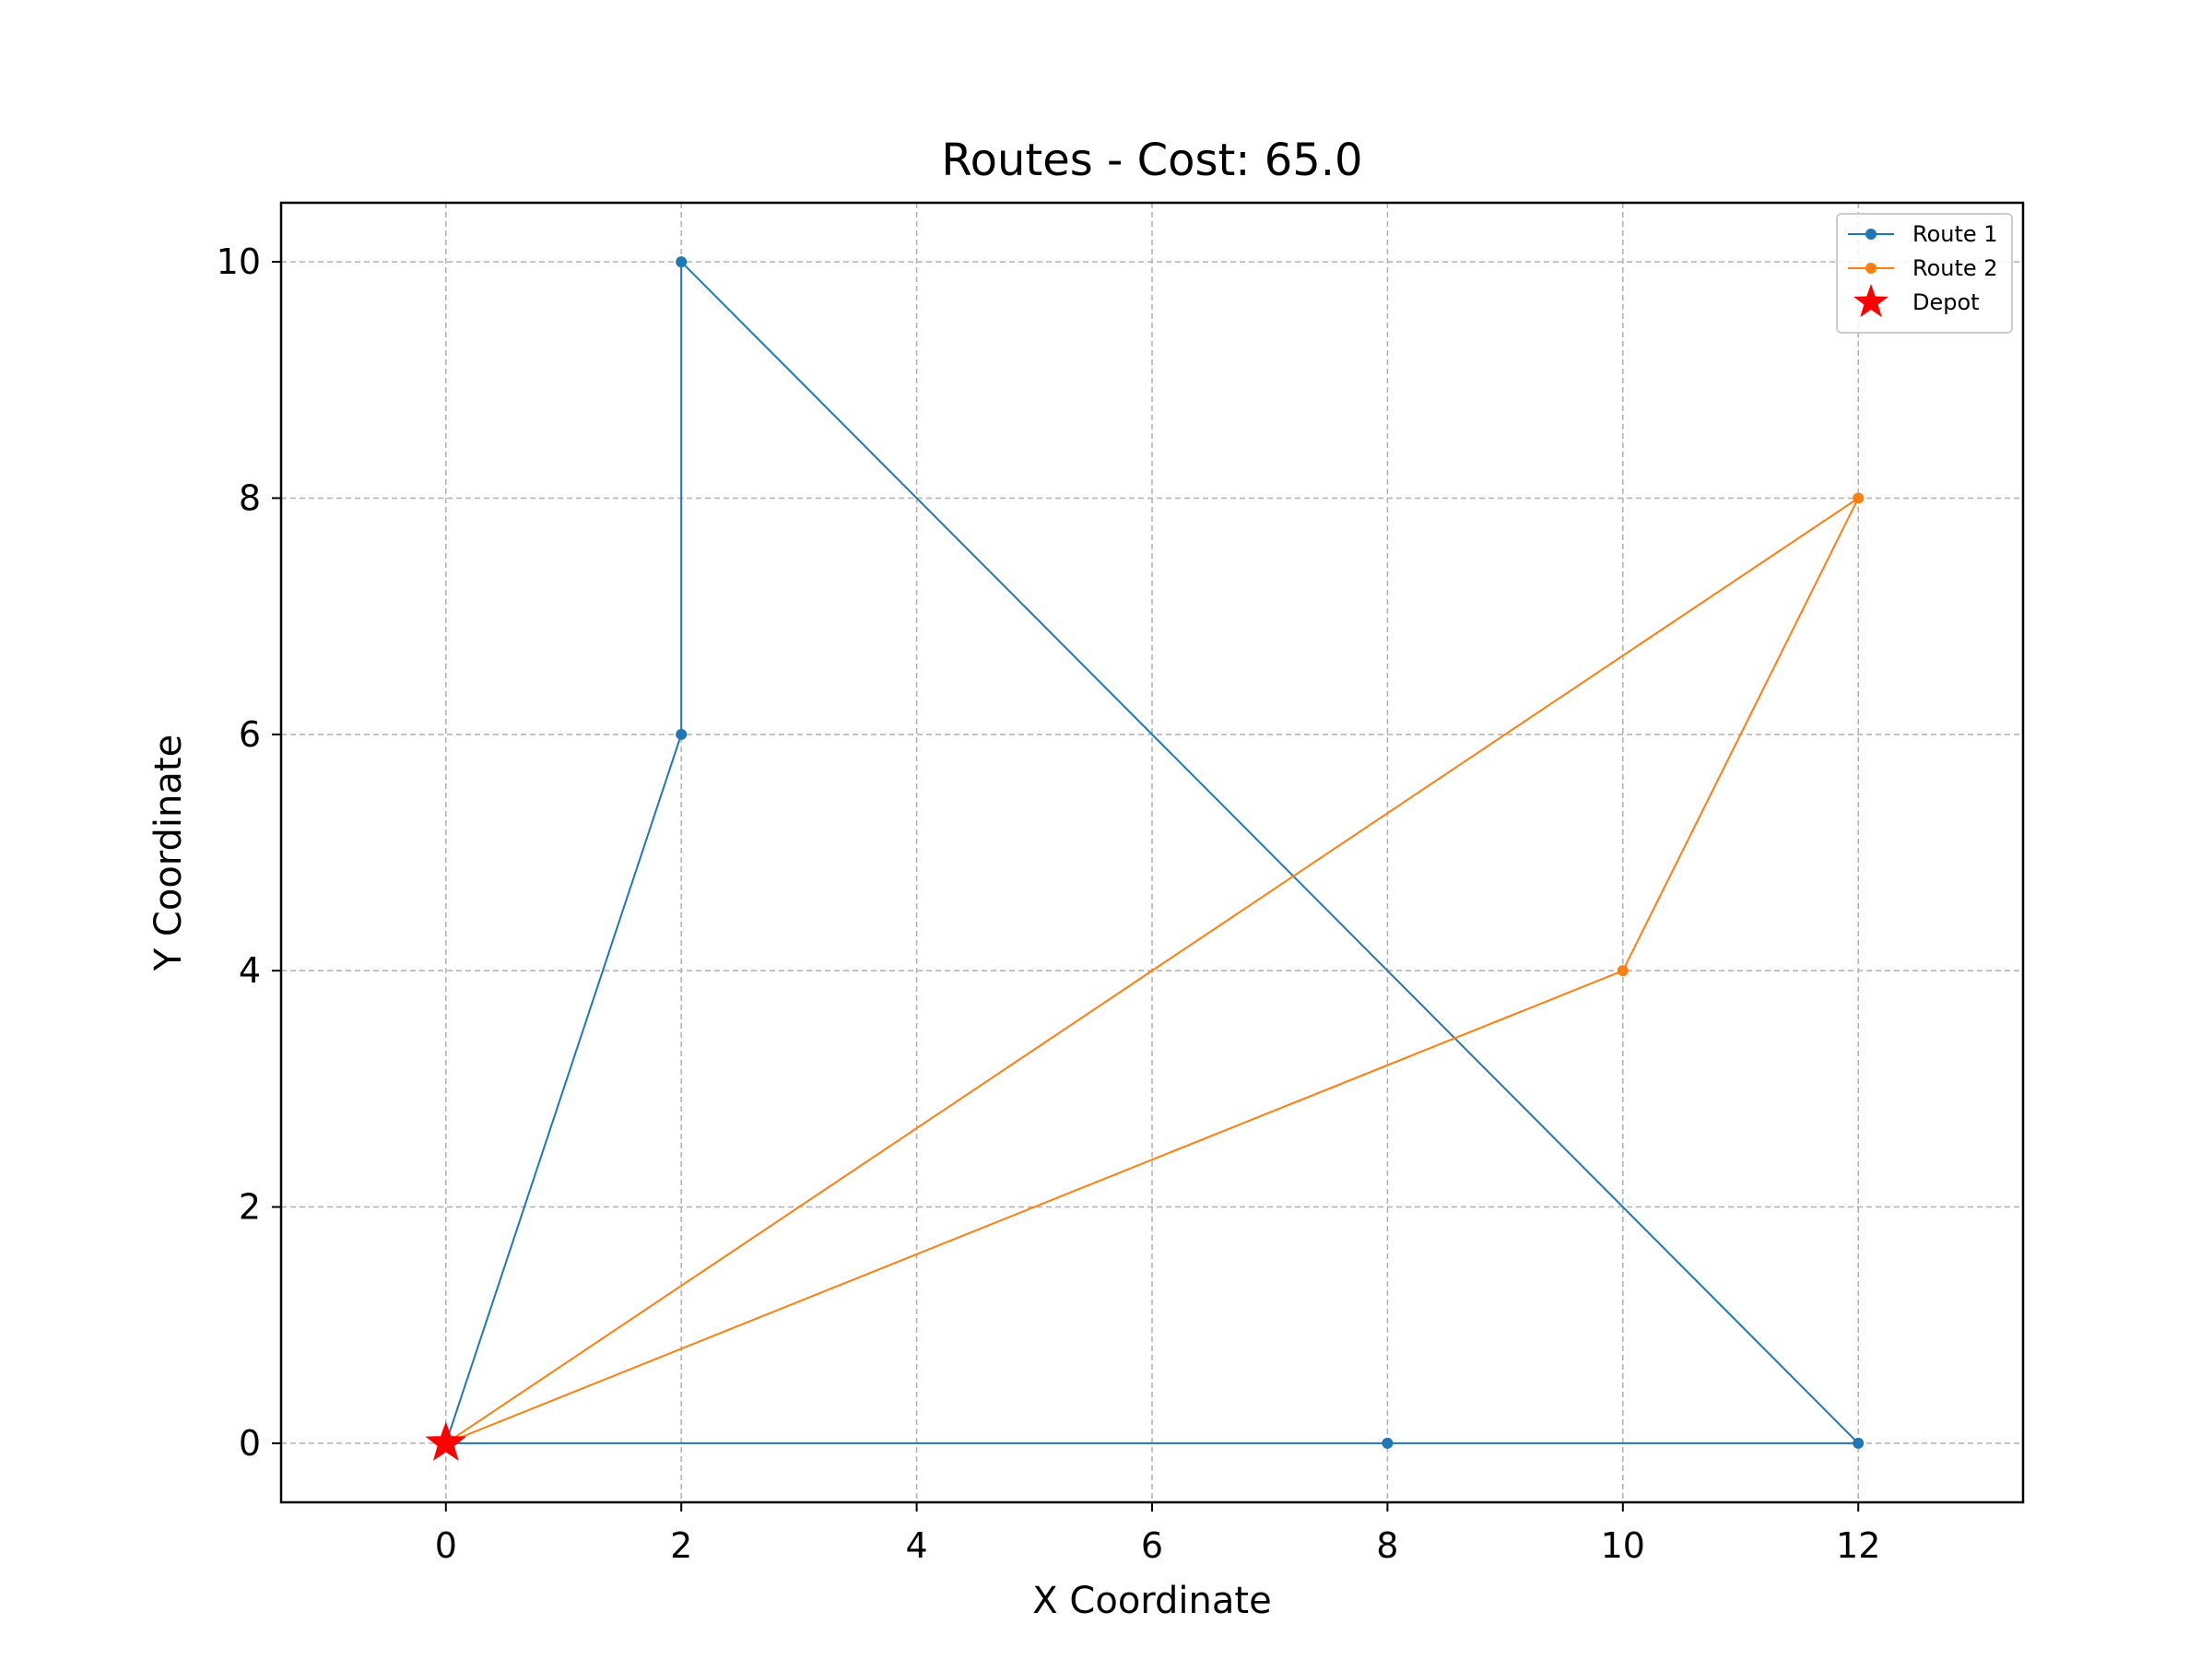 This screenshot has height=1659, width=2212. I want to click on legend-item: Route 2, so click(1923, 268).